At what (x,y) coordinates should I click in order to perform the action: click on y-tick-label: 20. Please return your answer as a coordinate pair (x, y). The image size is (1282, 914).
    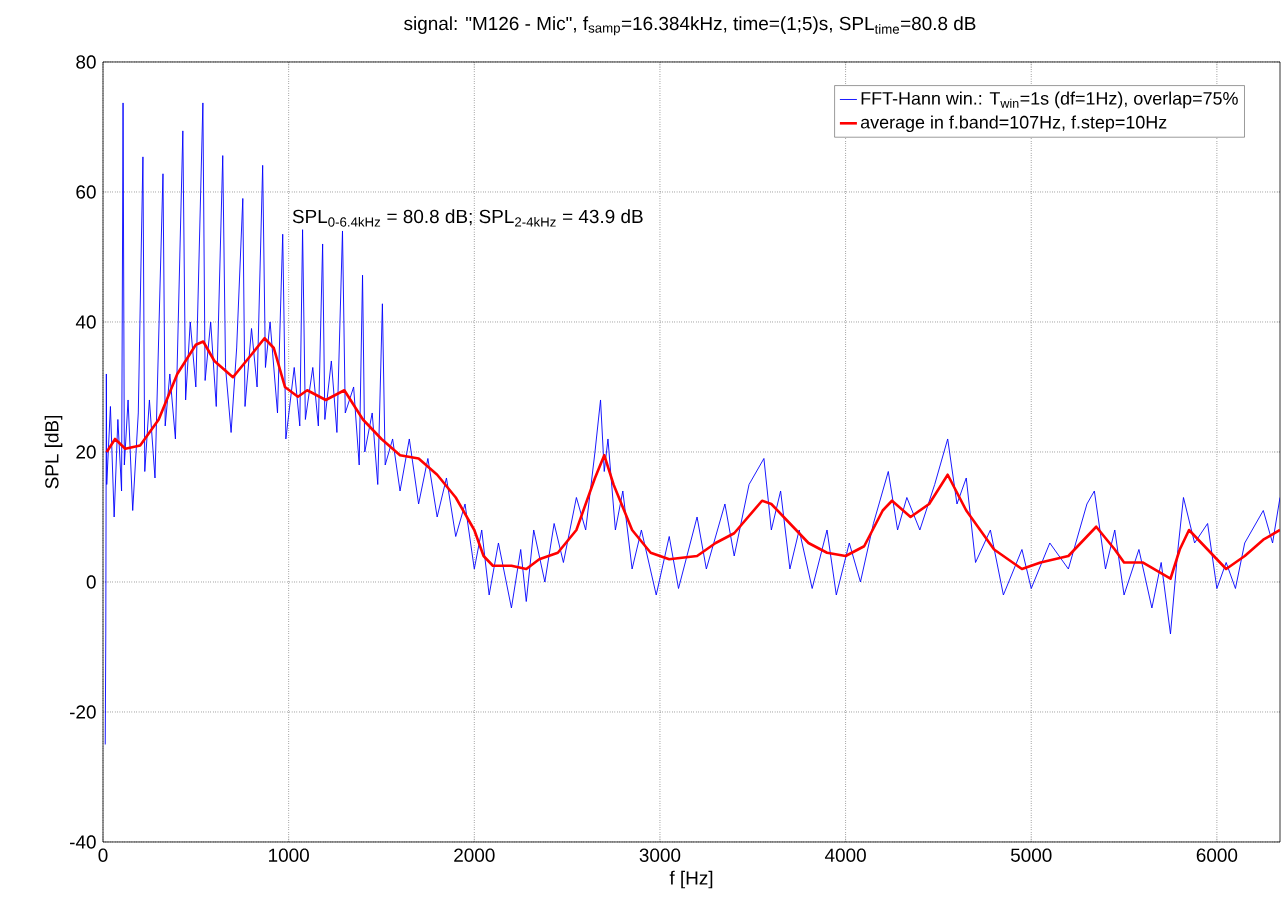
    Looking at the image, I should click on (86, 452).